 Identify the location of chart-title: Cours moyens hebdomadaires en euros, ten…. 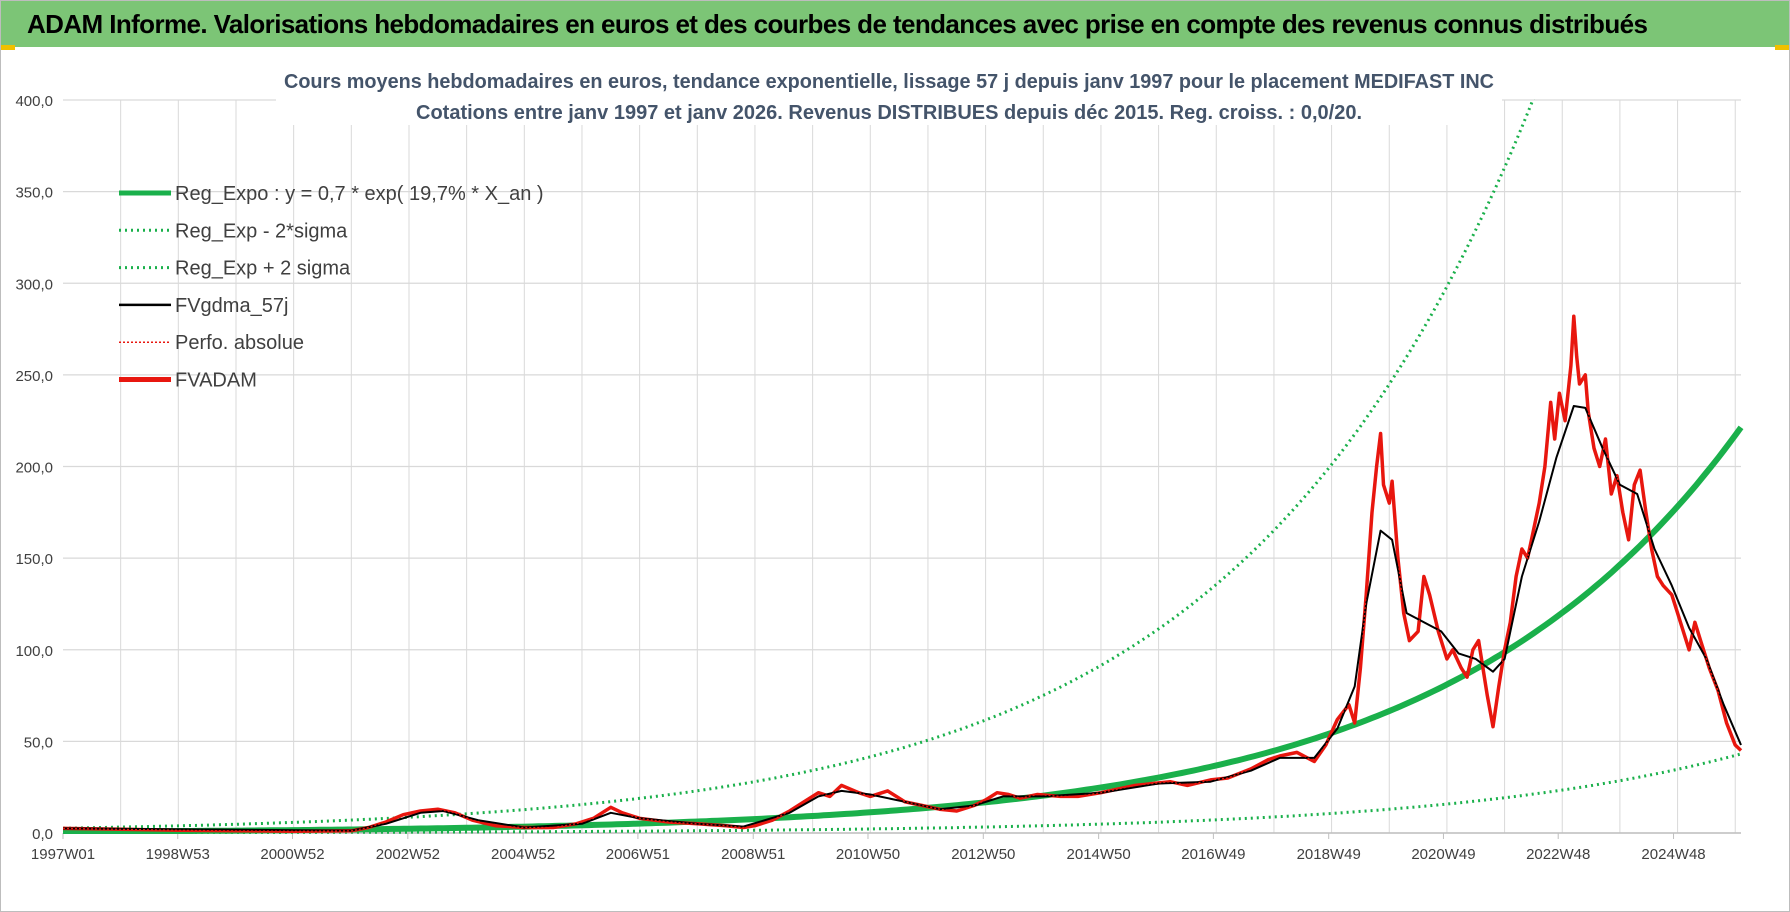
(889, 82).